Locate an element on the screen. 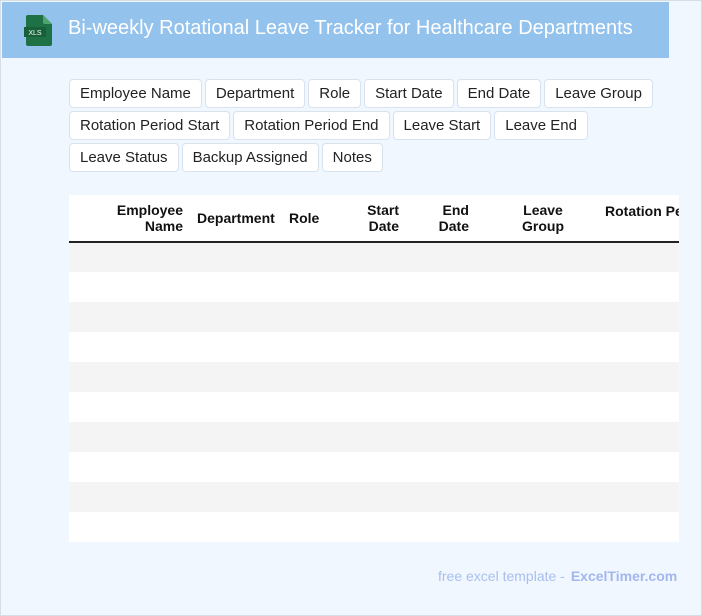 The height and width of the screenshot is (616, 702). field-chip: Backup Assigned is located at coordinates (250, 157).